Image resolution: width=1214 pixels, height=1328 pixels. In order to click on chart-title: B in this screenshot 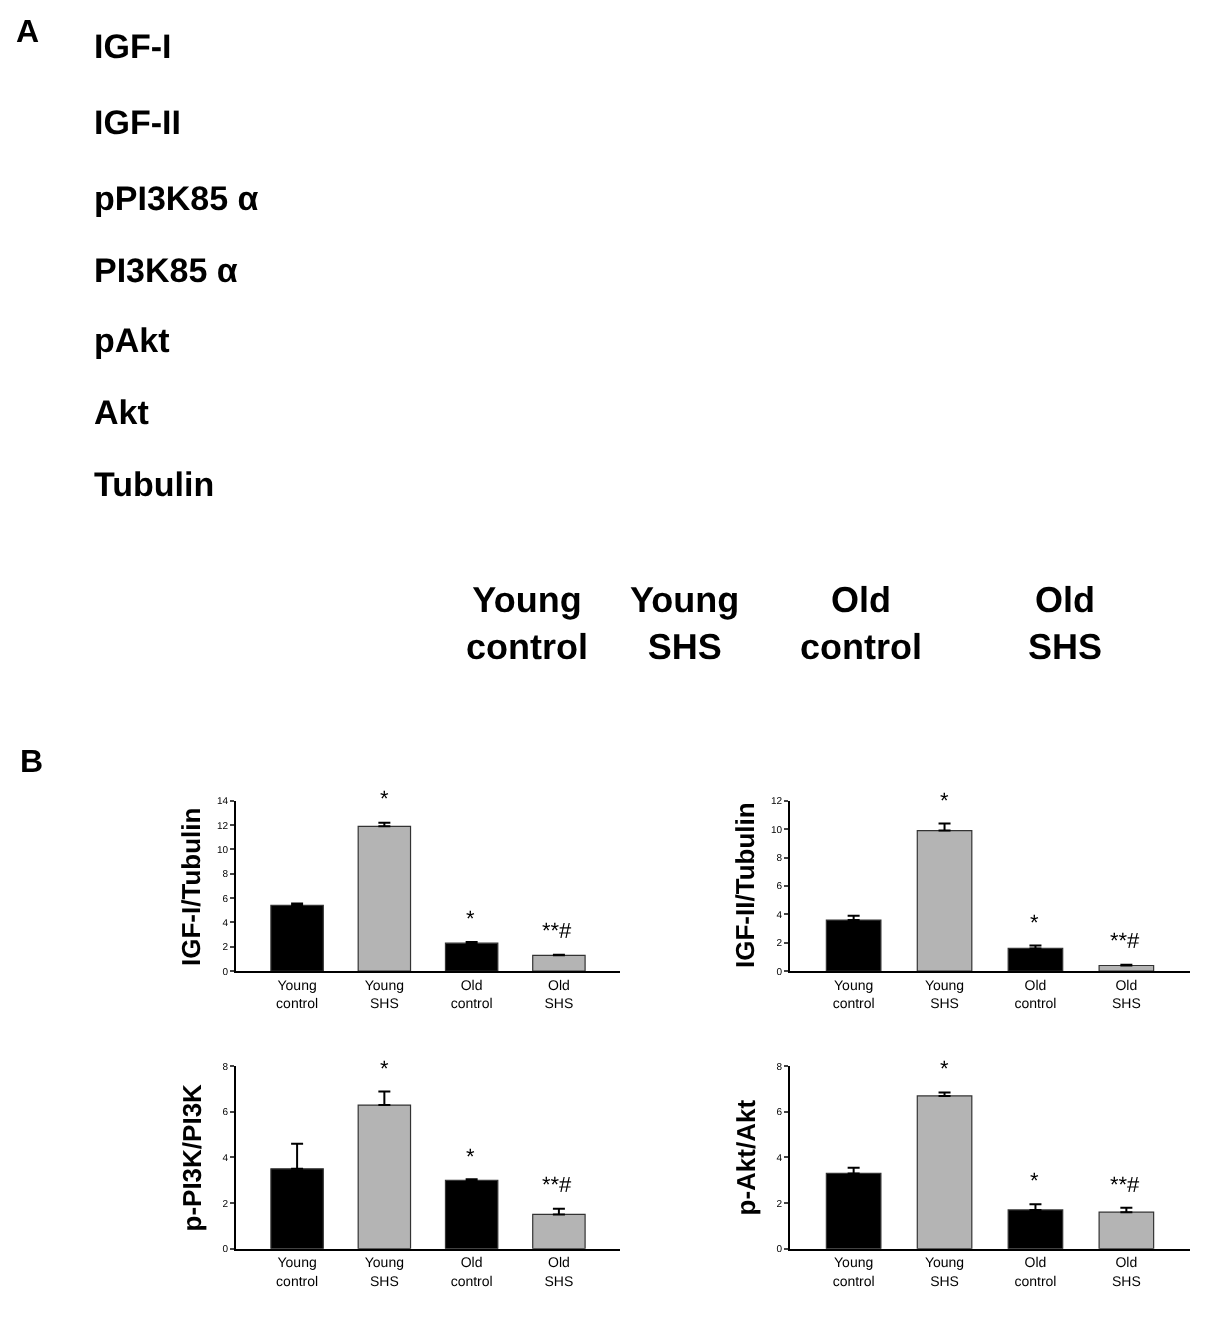, I will do `click(32, 763)`.